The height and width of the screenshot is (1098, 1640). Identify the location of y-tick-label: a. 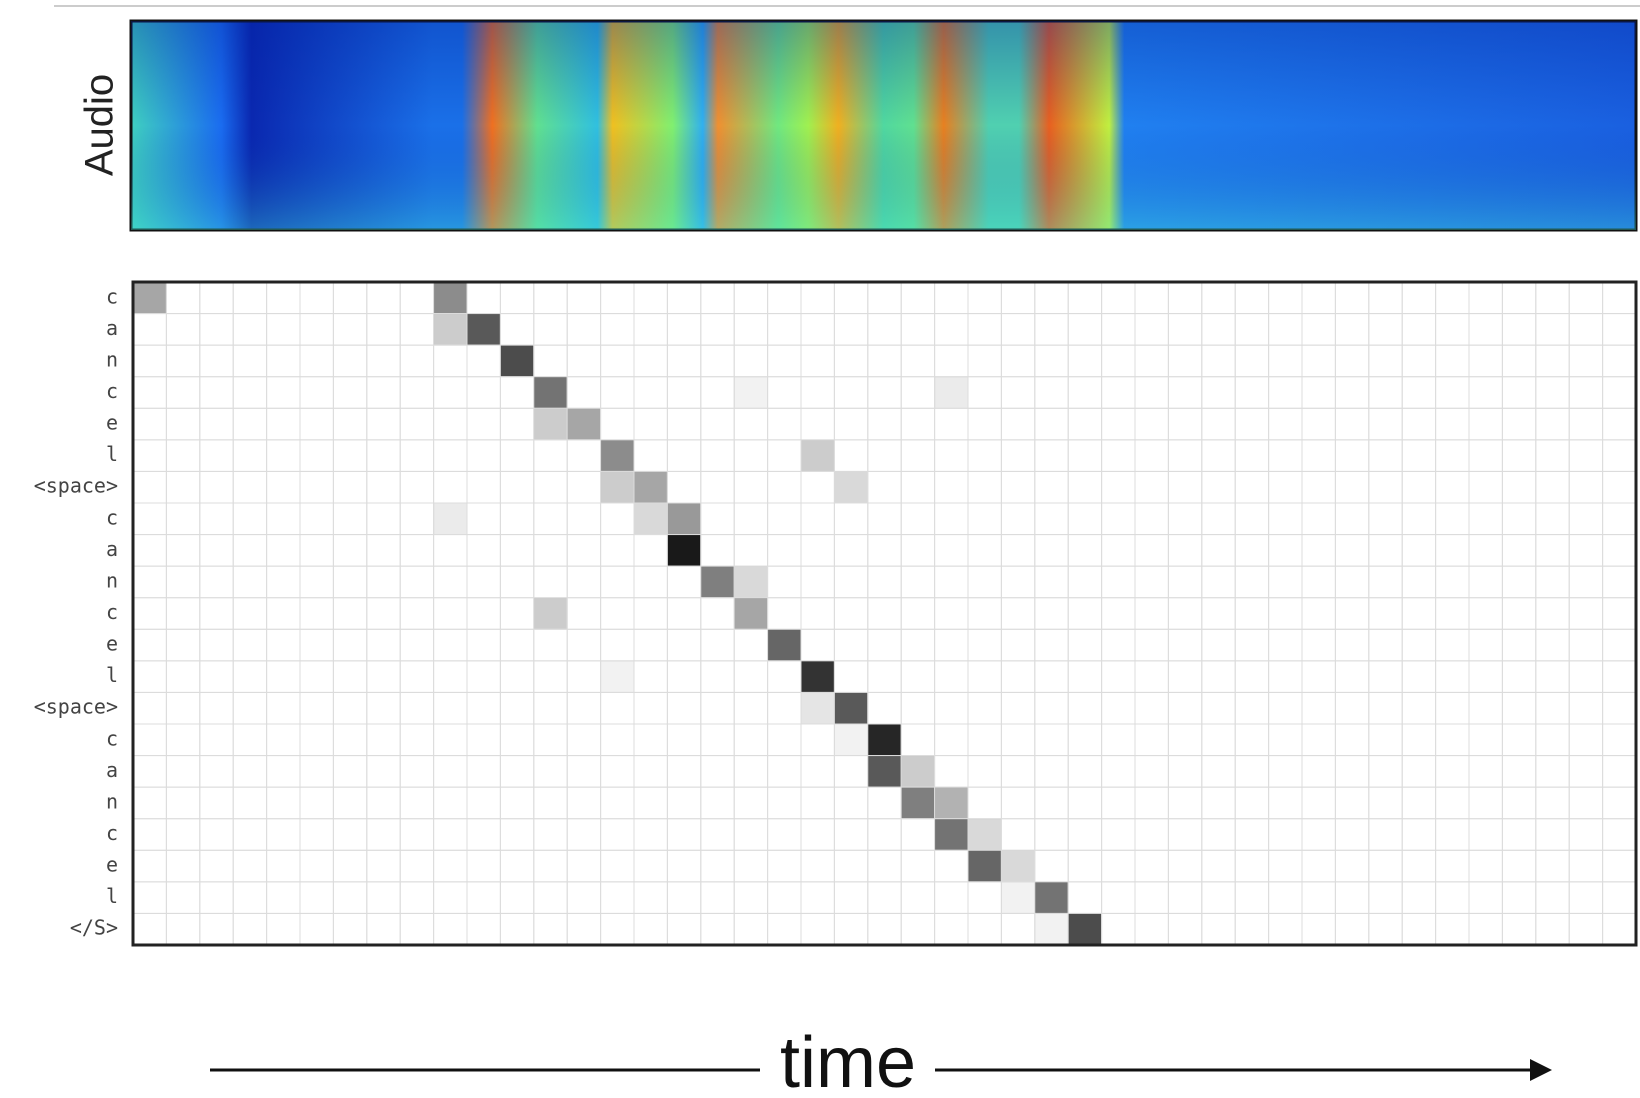
(112, 770).